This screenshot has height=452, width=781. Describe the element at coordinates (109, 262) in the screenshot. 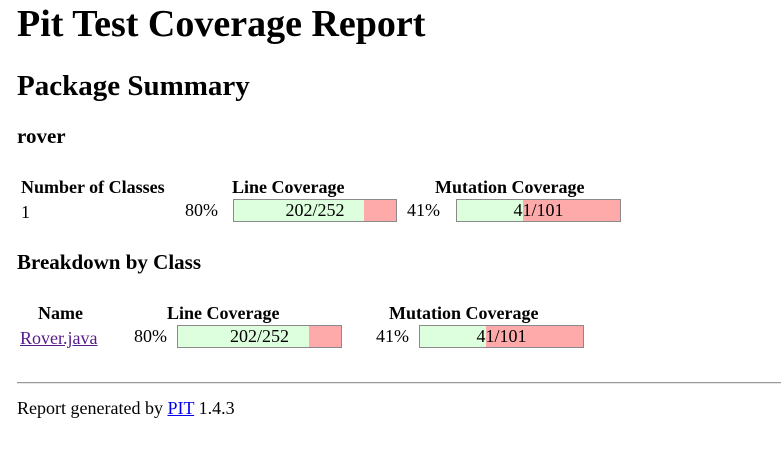

I see `breakdown-heading: Breakdown by Class` at that location.